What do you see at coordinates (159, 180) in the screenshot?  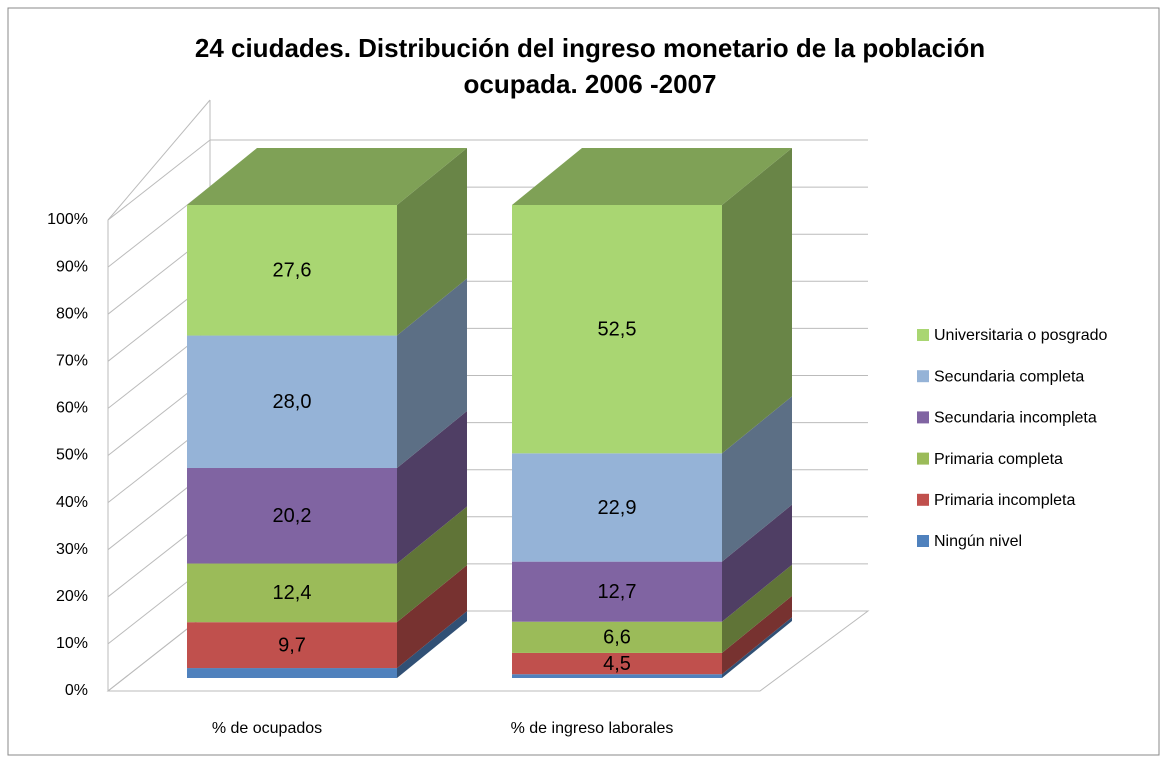 I see `grid-line` at bounding box center [159, 180].